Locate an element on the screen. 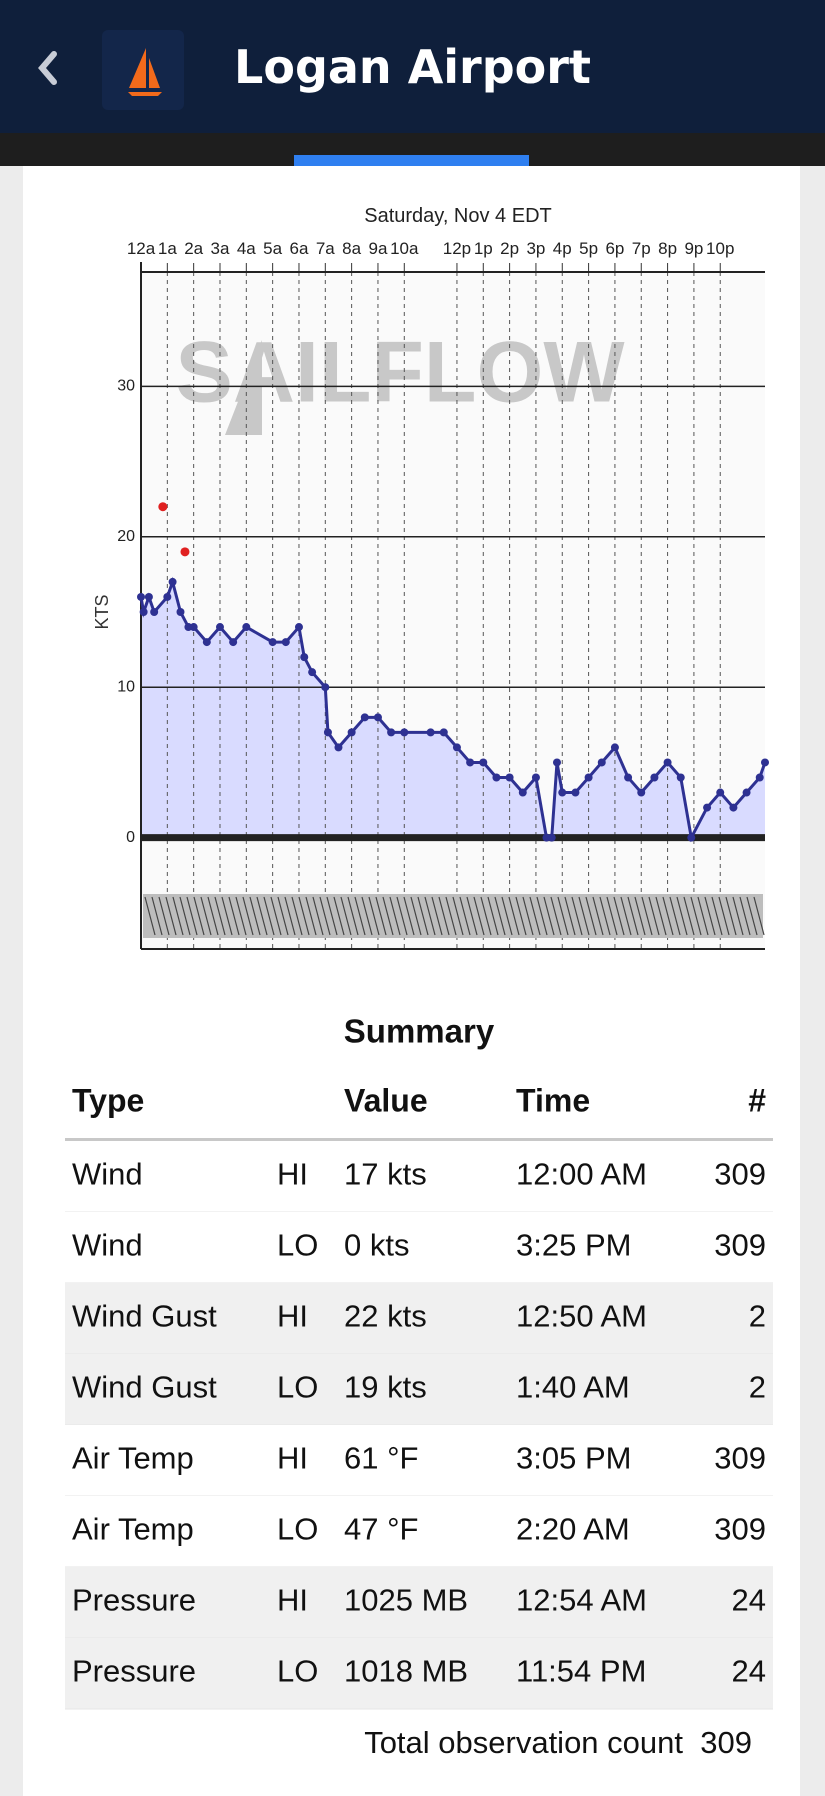  x-tick-label: 4a is located at coordinates (246, 248).